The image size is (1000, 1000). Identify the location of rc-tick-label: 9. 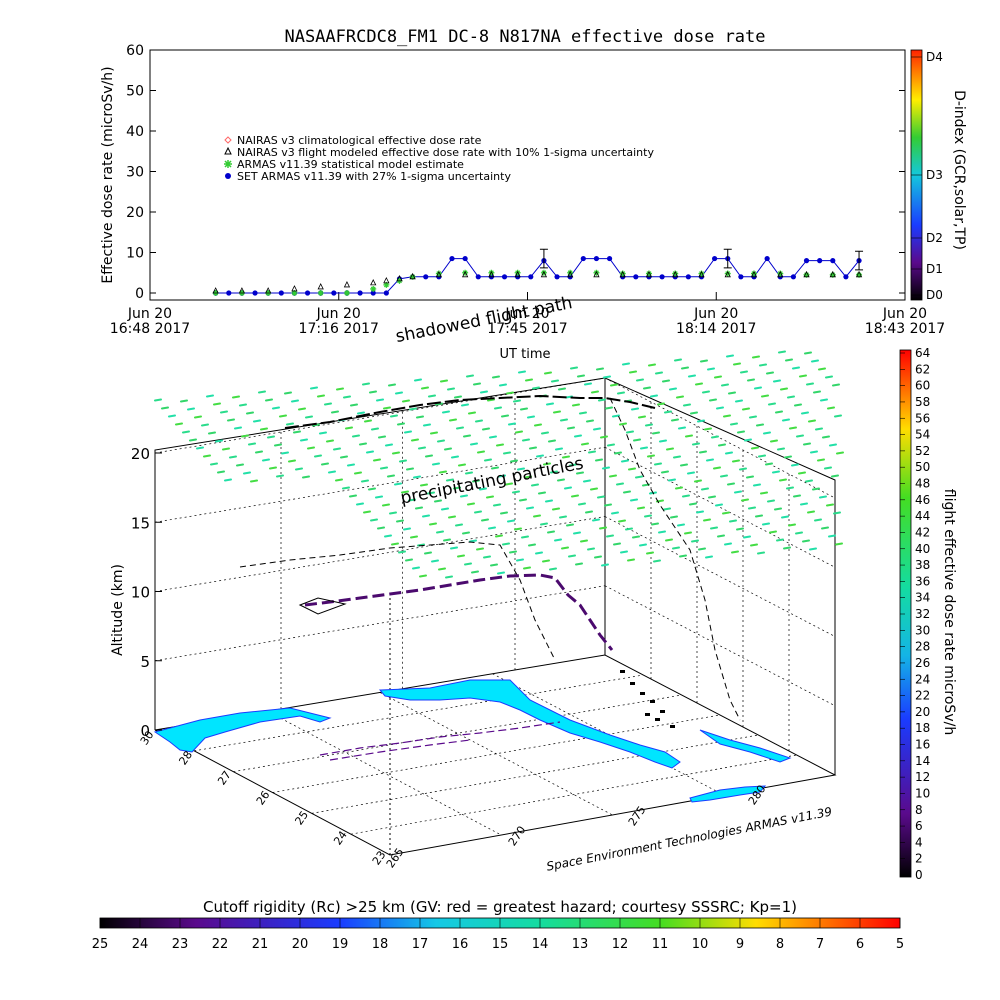
(740, 944).